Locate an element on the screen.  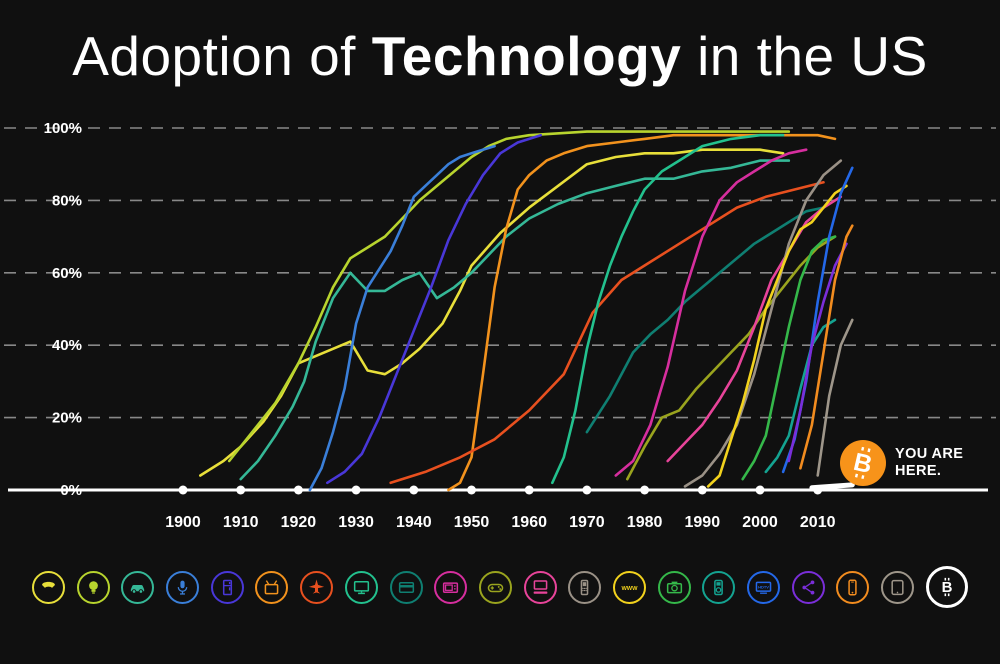
x-axis-label: 1940 is located at coordinates (414, 522).